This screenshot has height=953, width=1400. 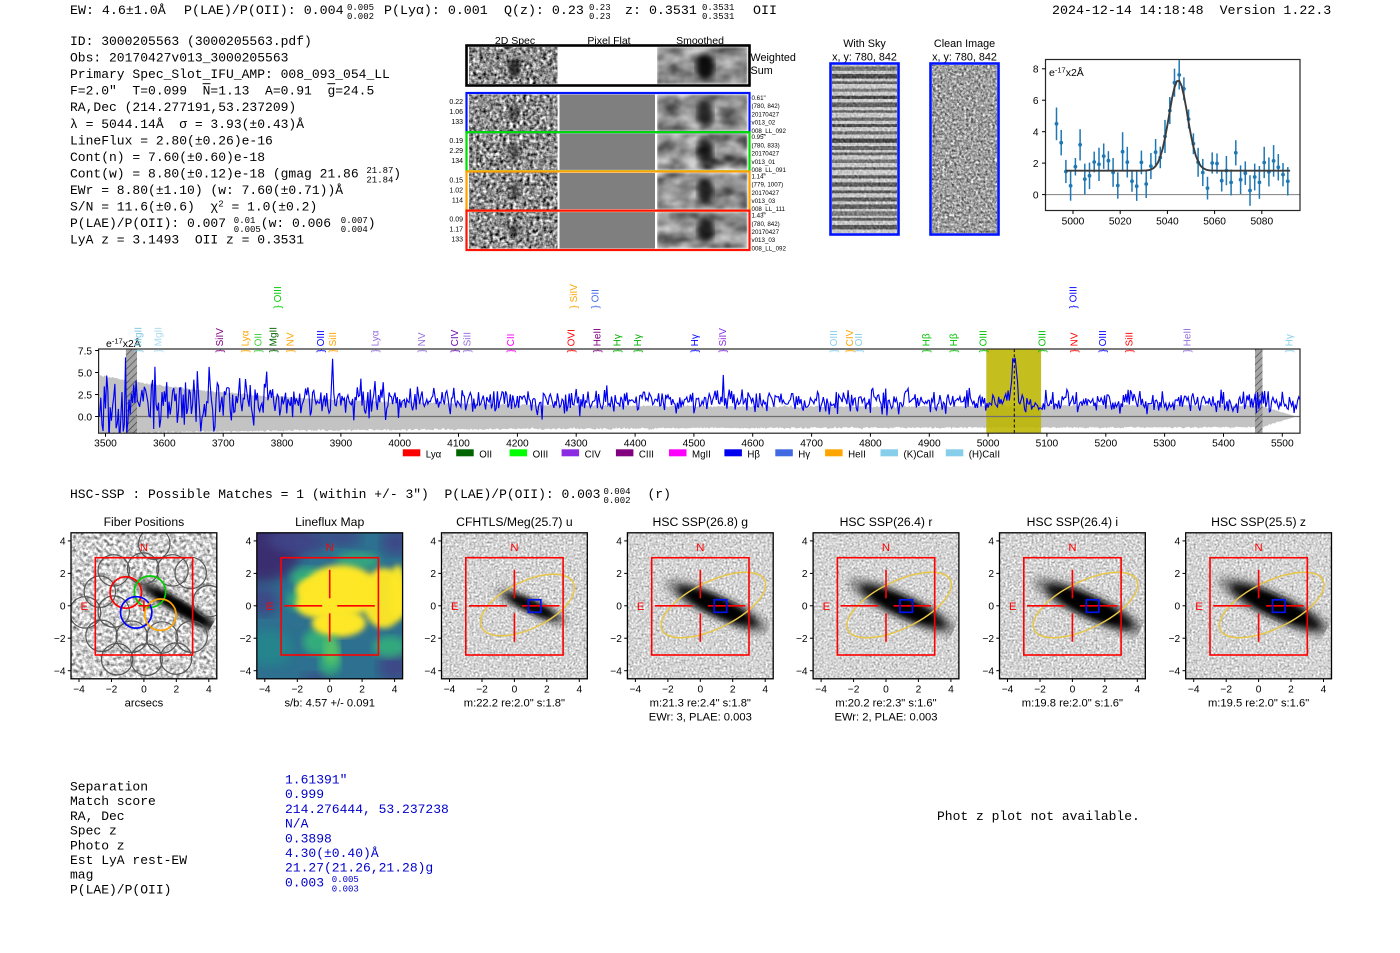 What do you see at coordinates (109, 787) in the screenshot?
I see `svg-text: Separation` at bounding box center [109, 787].